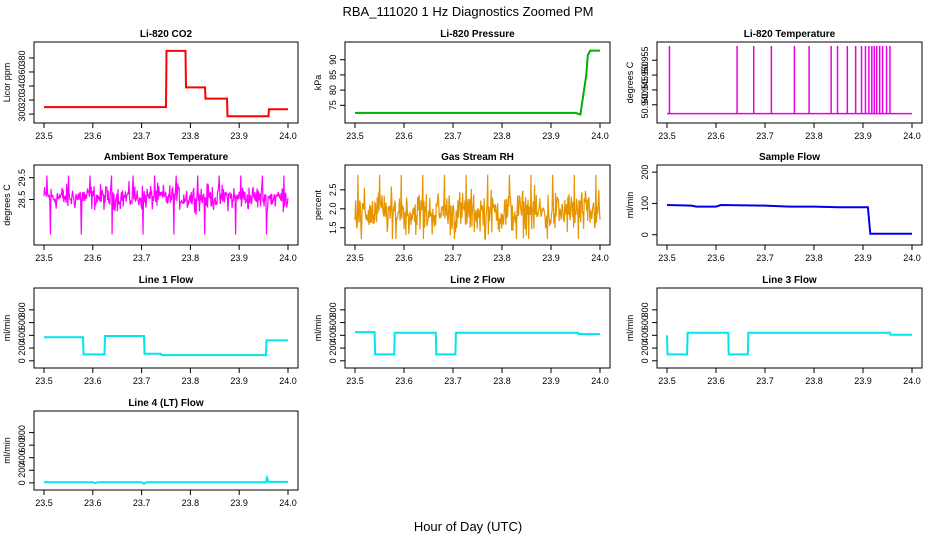 The height and width of the screenshot is (540, 936). I want to click on panel-title: Ambient Box Temperature, so click(166, 157).